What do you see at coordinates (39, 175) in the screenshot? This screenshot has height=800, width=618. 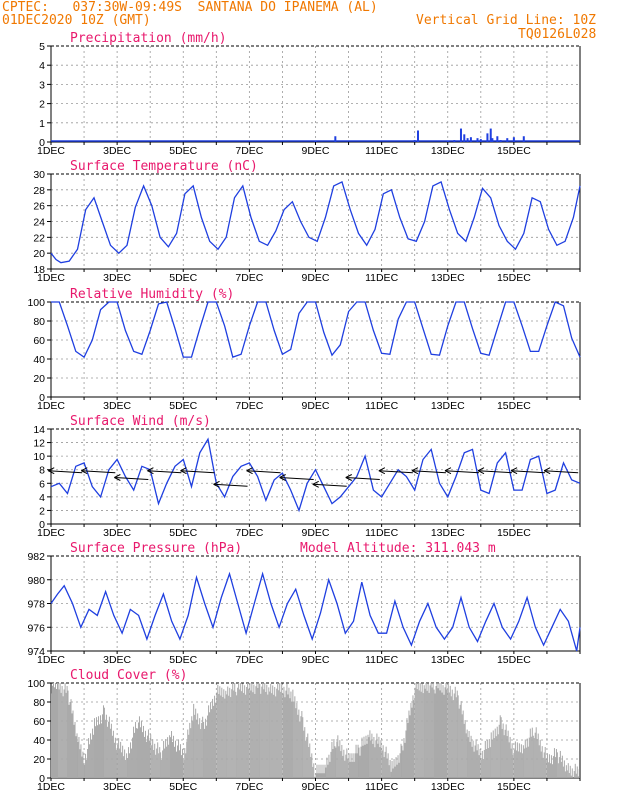 I see `y-tick-label: 30` at bounding box center [39, 175].